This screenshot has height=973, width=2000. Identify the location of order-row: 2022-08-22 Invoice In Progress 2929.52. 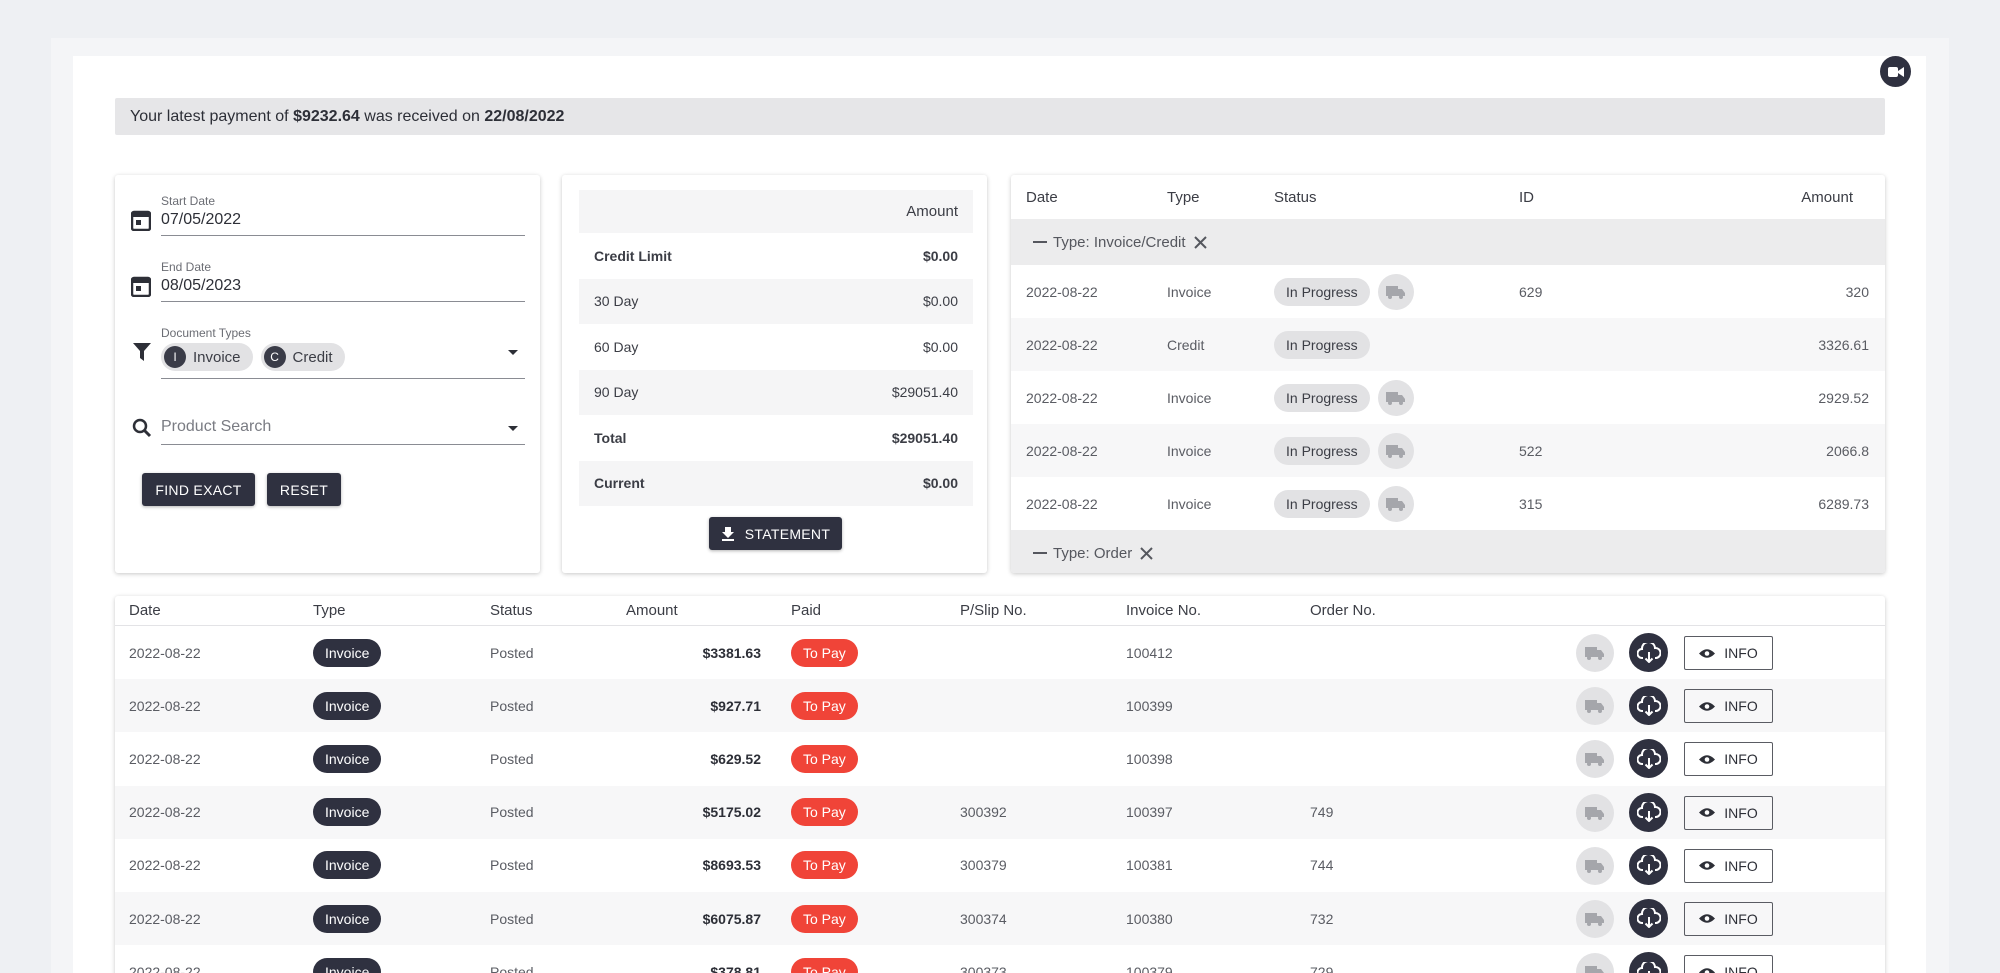
(1448, 397).